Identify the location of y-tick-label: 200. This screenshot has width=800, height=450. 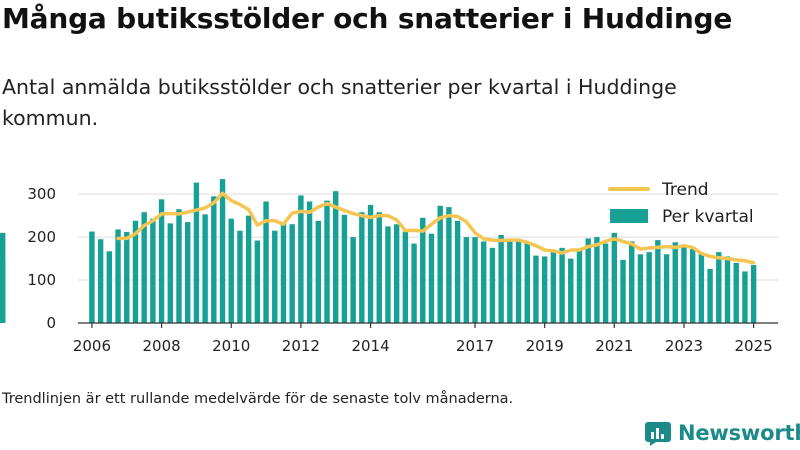
(41, 237).